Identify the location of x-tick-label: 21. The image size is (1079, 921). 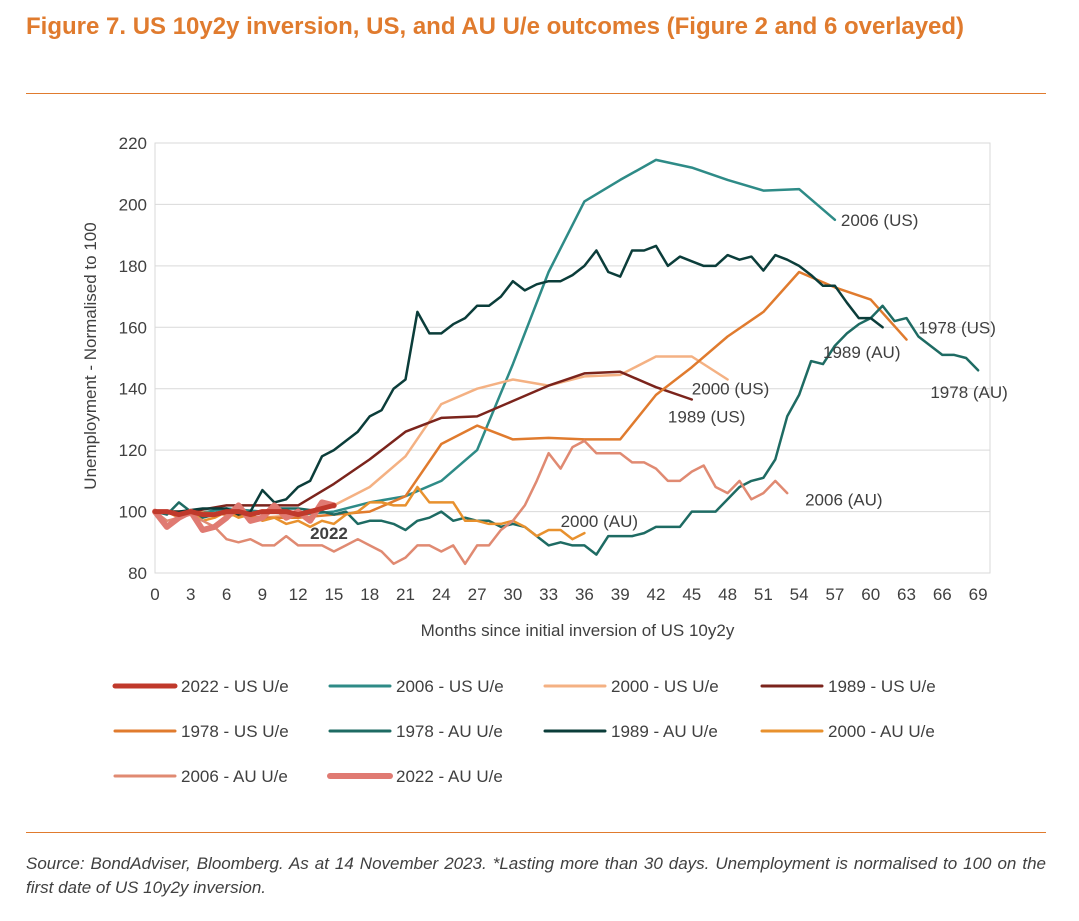
(405, 594).